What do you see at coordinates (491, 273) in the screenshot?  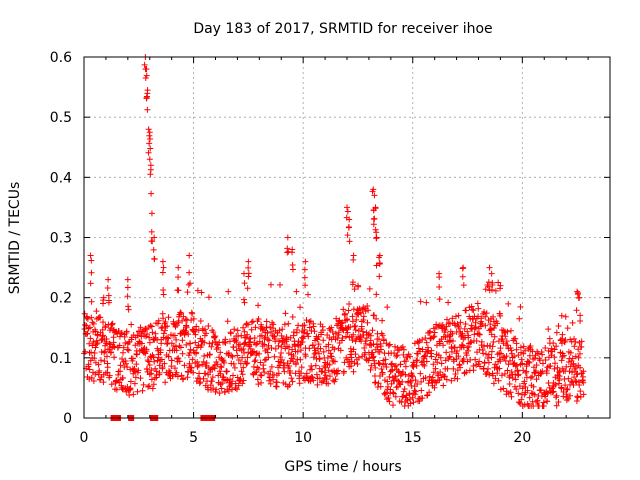 I see `data-point-1928` at bounding box center [491, 273].